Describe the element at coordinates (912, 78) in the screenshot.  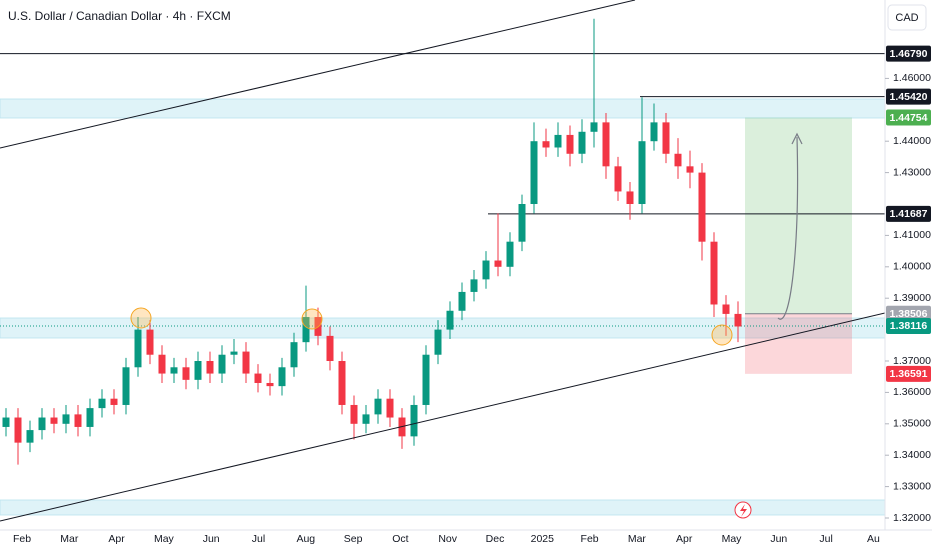
I see `y-tick-label: 1.46000` at that location.